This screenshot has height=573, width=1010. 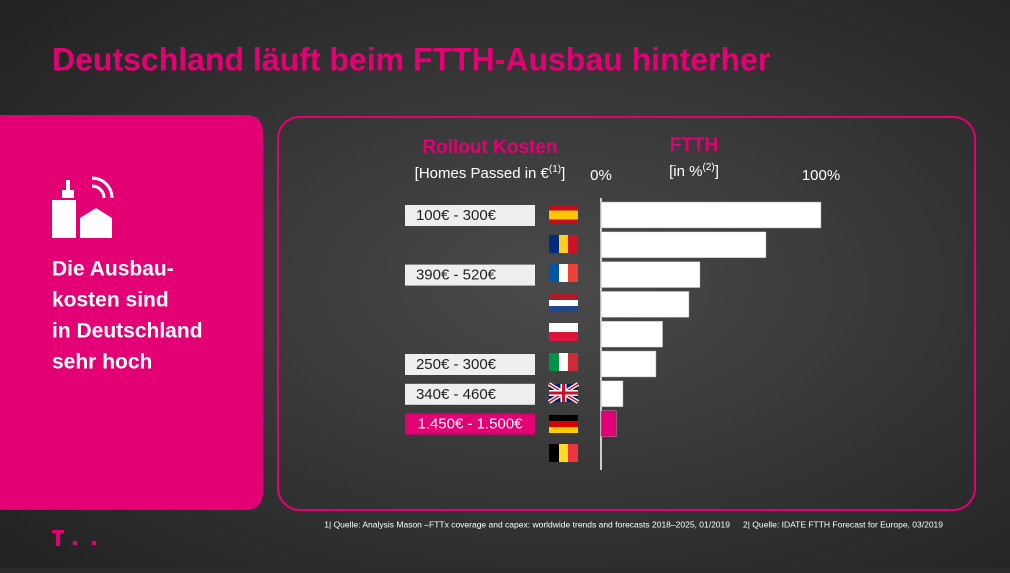 I want to click on x-tick-label: 0%, so click(x=601, y=175).